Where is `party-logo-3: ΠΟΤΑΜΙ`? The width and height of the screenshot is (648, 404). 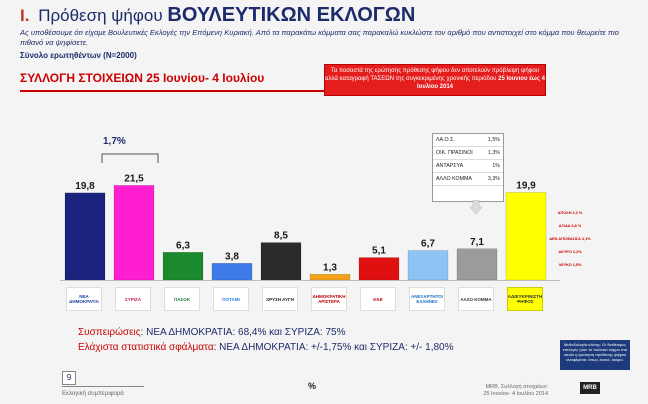 party-logo-3: ΠΟΤΑΜΙ is located at coordinates (231, 299).